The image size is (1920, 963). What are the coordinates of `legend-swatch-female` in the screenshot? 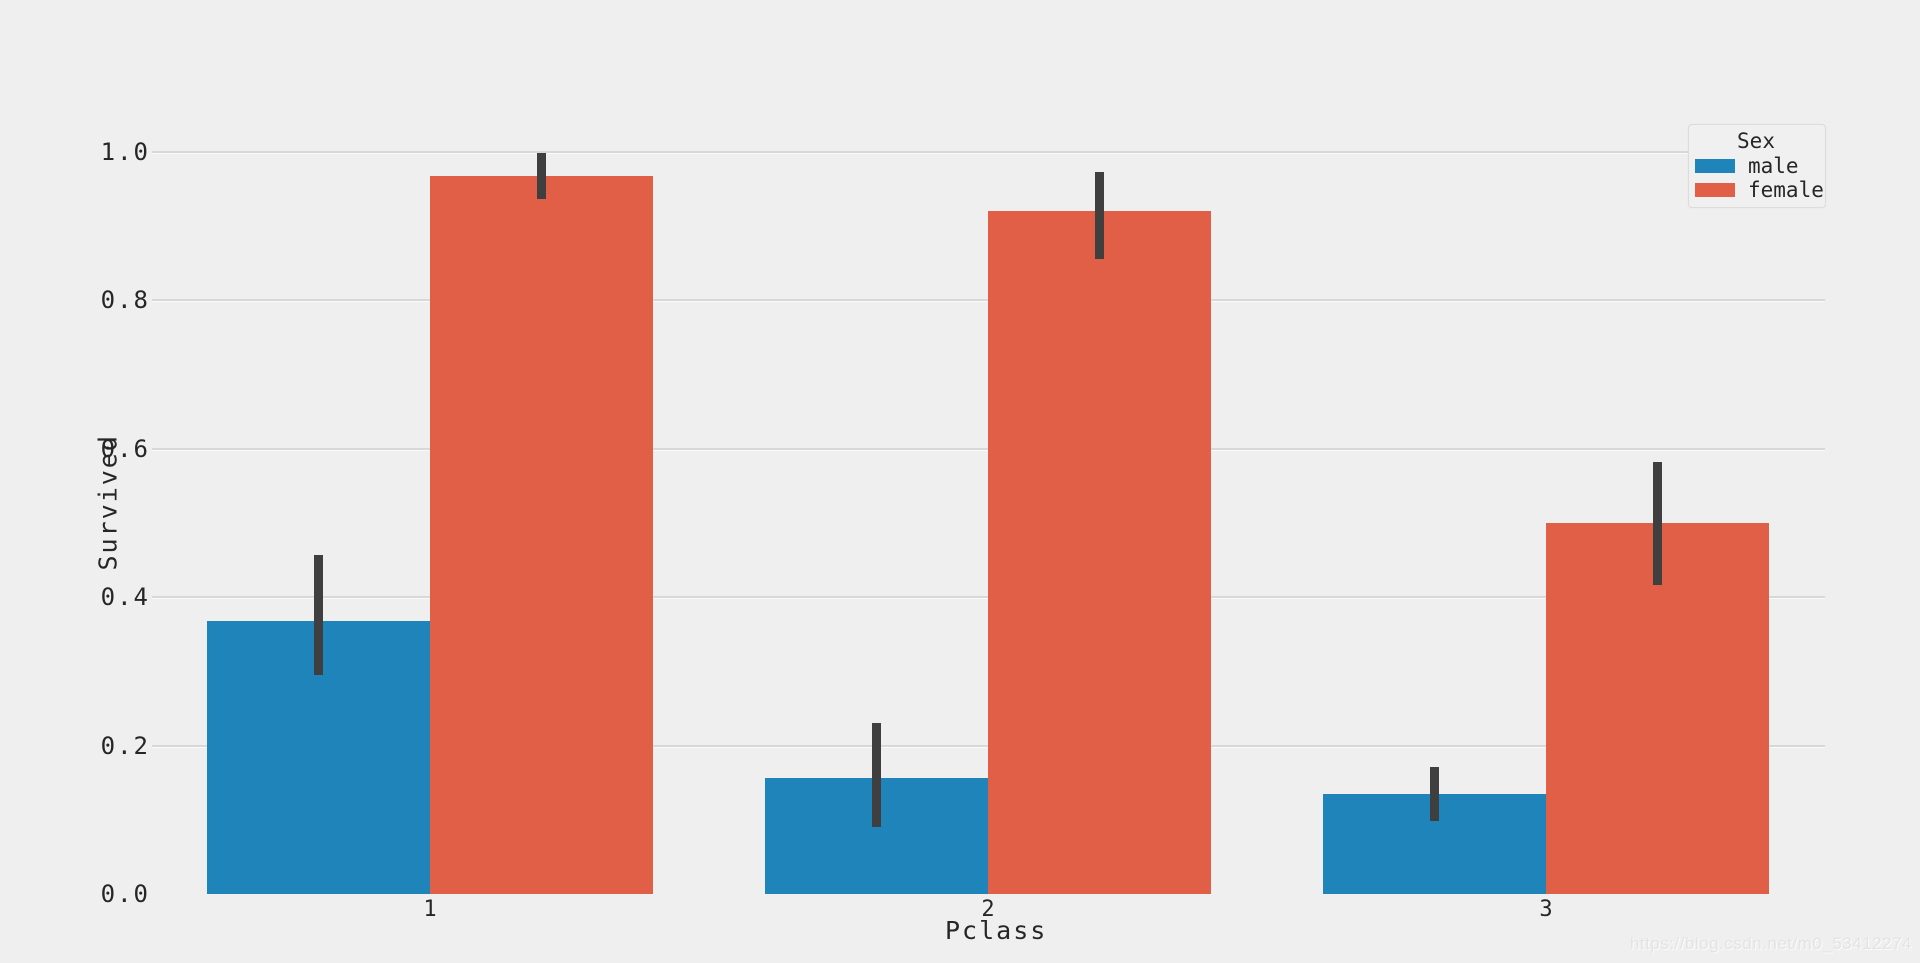 It's located at (1715, 190).